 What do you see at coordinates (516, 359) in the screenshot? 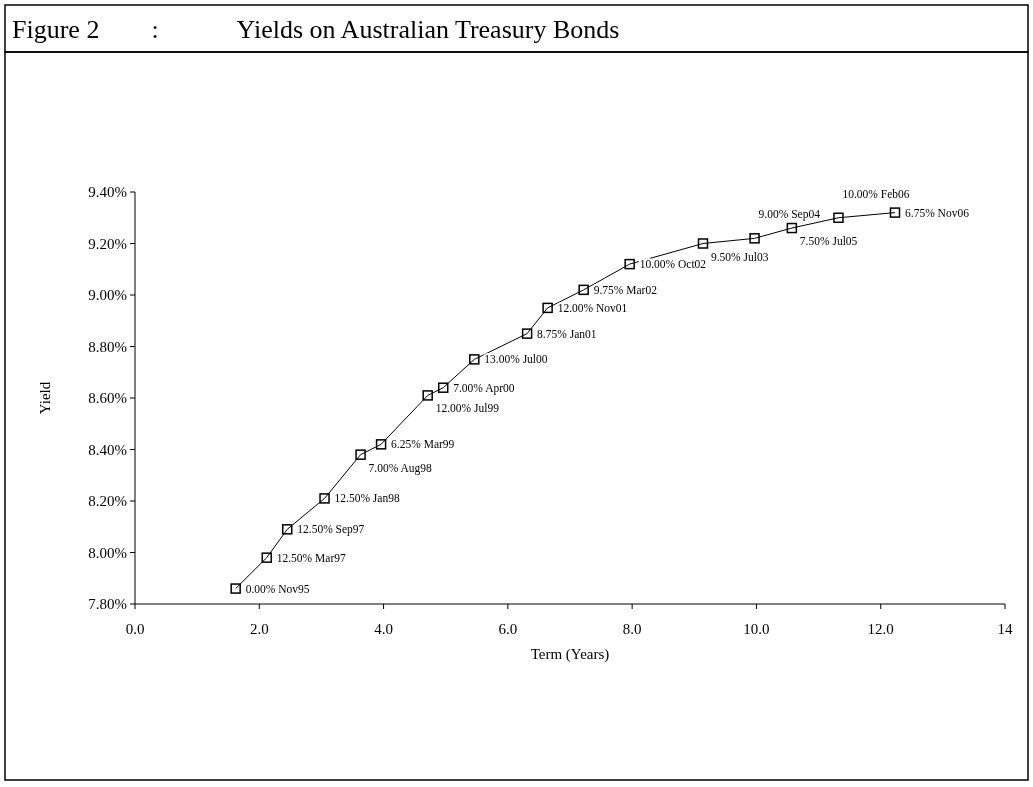
I see `annotation: 13.00% Jul00` at bounding box center [516, 359].